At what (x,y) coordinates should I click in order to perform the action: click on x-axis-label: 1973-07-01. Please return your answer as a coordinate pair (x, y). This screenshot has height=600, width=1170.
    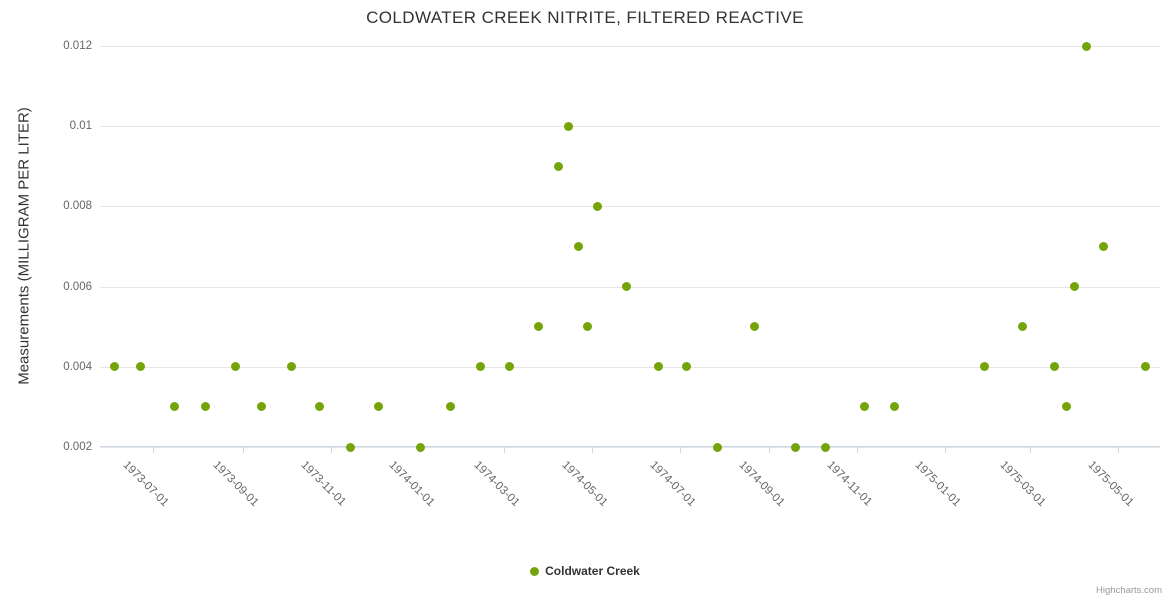
    Looking at the image, I should click on (145, 484).